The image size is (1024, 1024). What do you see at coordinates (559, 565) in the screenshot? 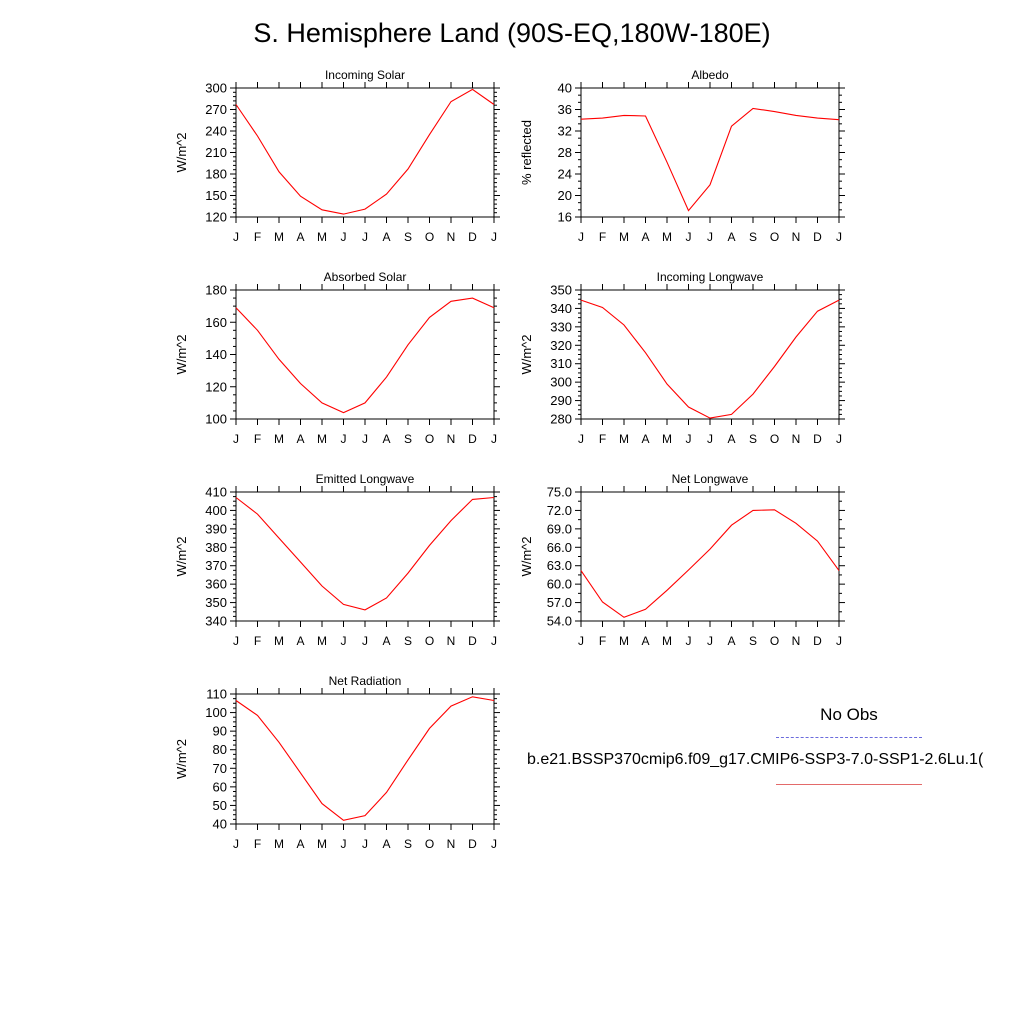
I see `y-tick-label: 63.0` at bounding box center [559, 565].